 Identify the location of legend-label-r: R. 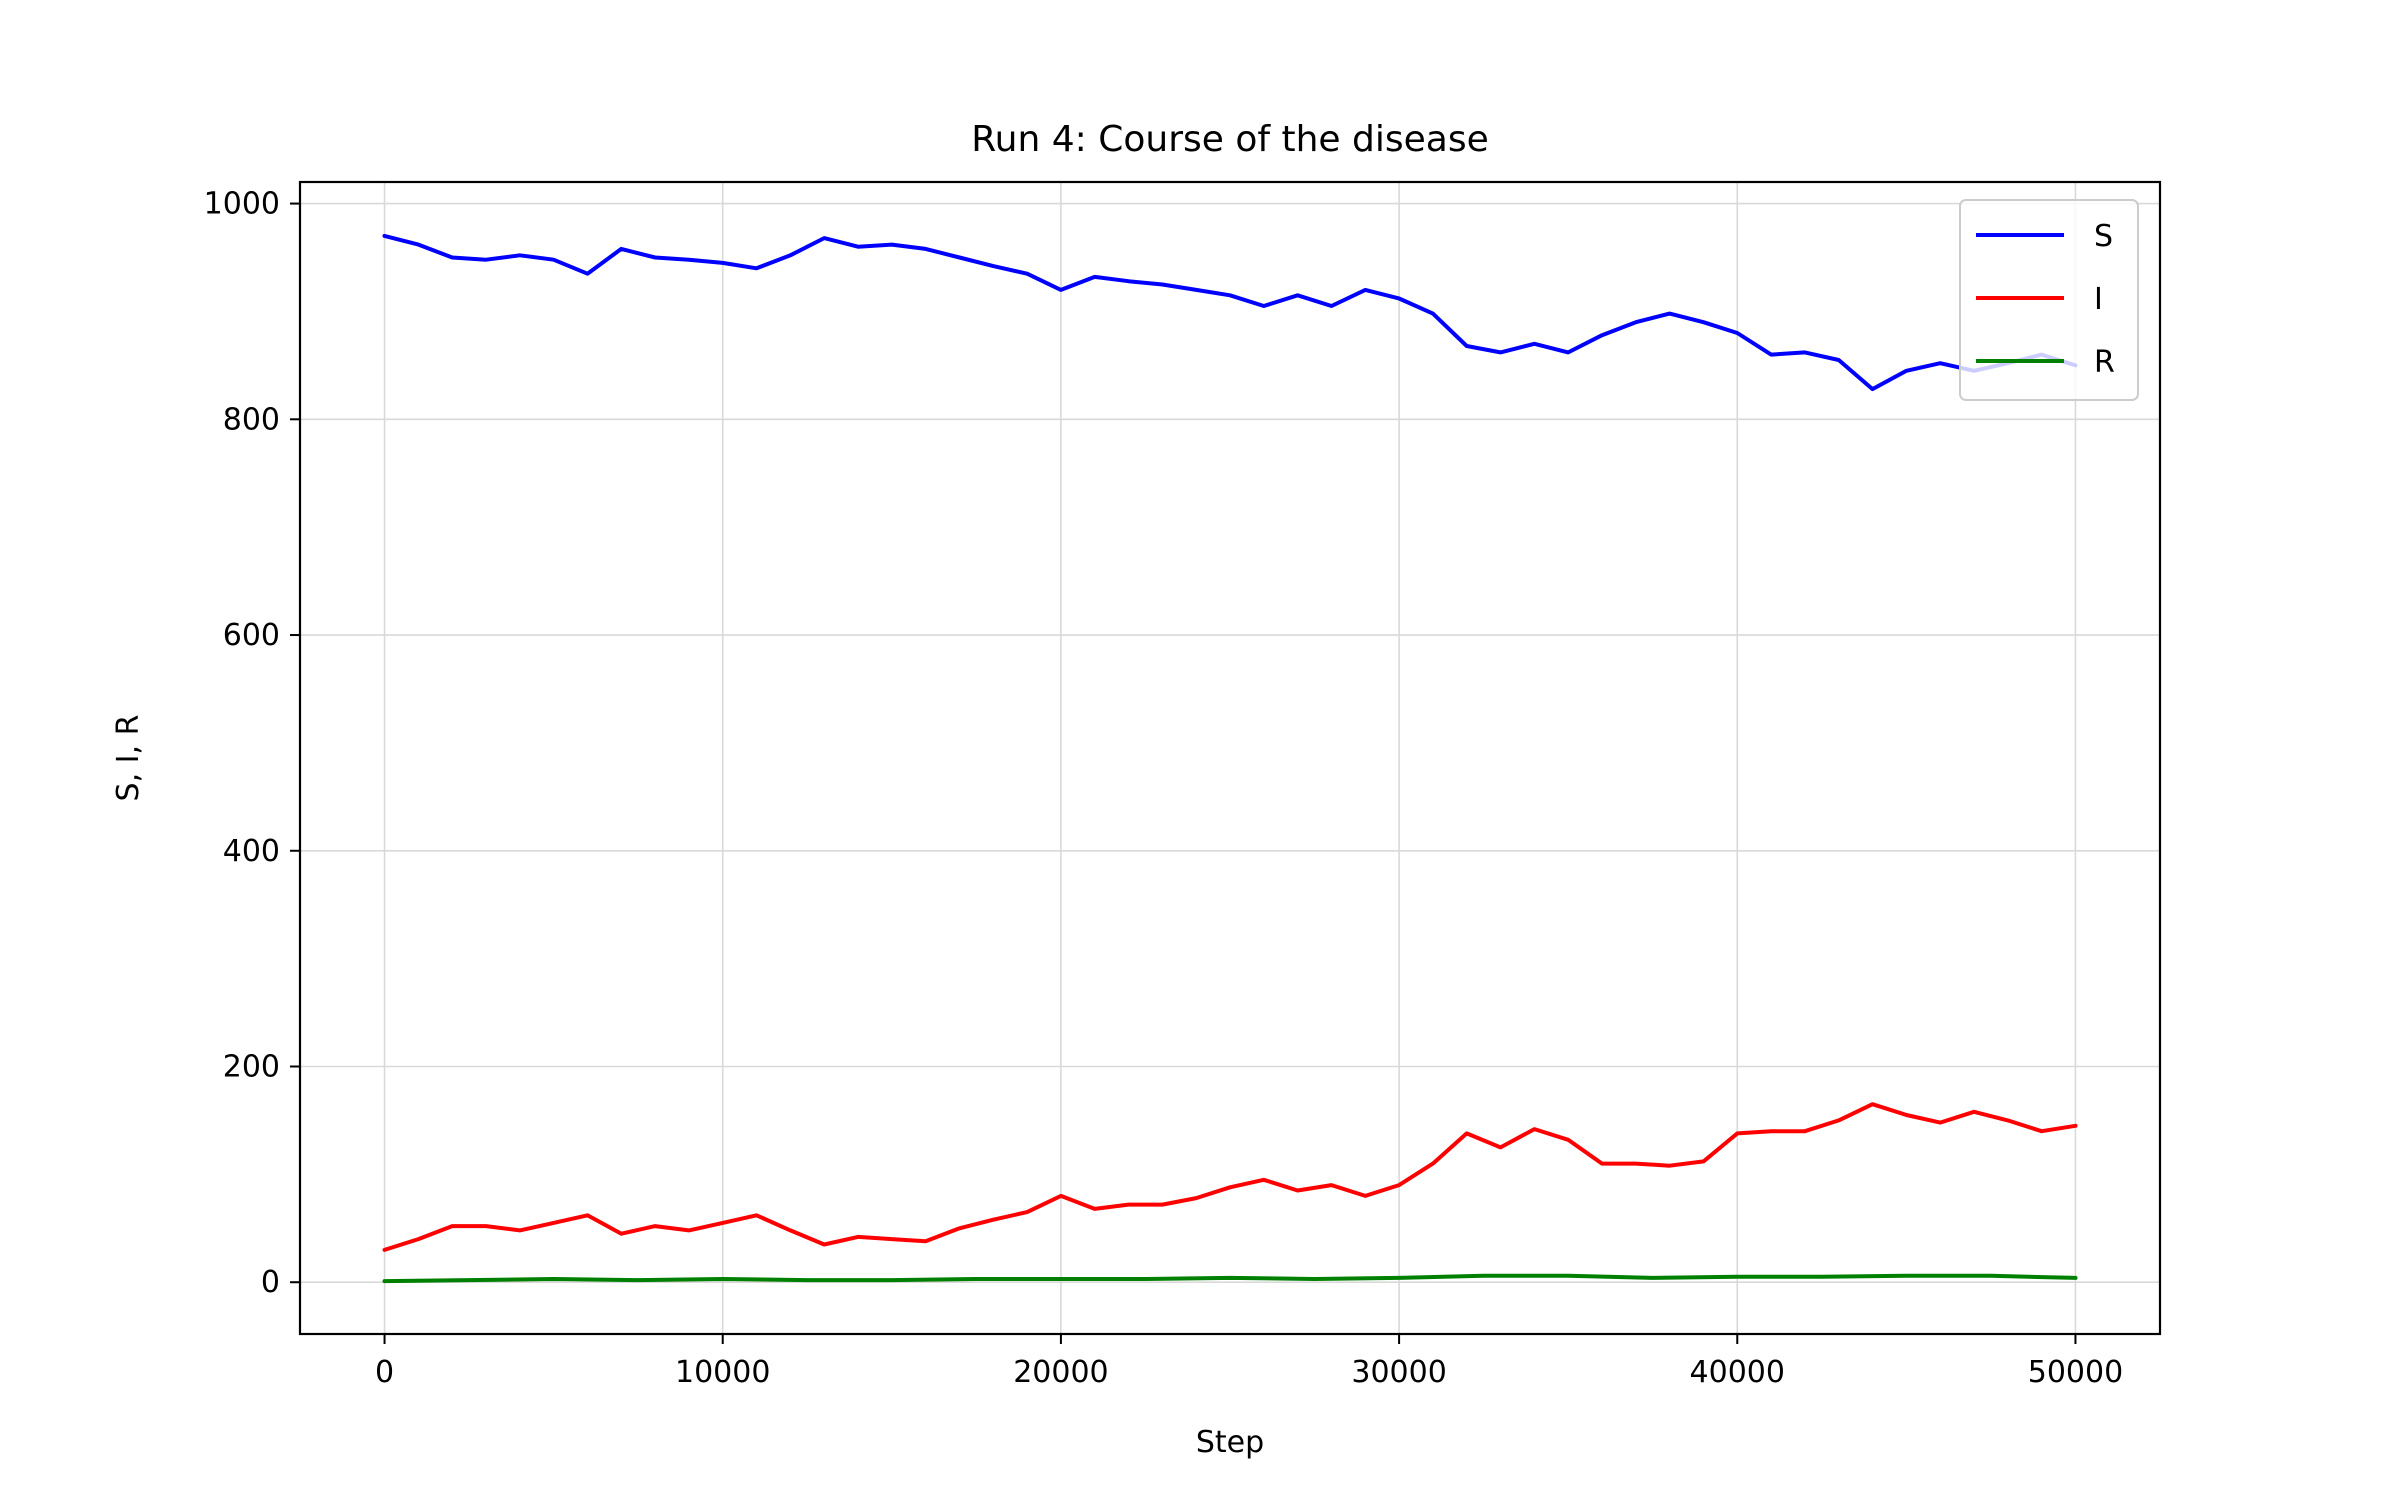
(2104, 362).